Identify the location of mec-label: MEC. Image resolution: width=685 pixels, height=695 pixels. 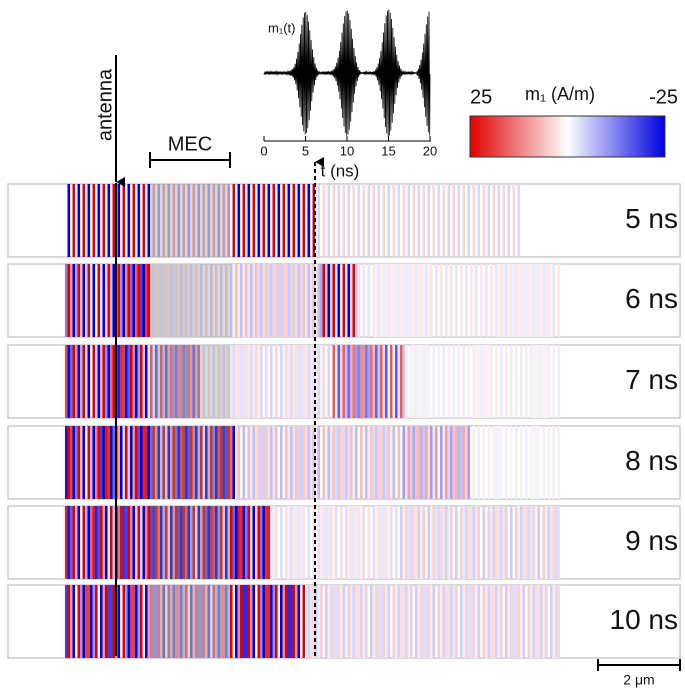
(190, 144).